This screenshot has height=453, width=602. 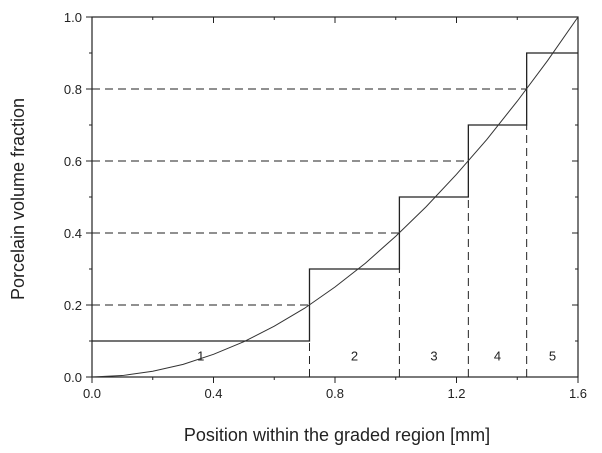 I want to click on x-axis-label: Position within the graded region [mm], so click(x=337, y=435).